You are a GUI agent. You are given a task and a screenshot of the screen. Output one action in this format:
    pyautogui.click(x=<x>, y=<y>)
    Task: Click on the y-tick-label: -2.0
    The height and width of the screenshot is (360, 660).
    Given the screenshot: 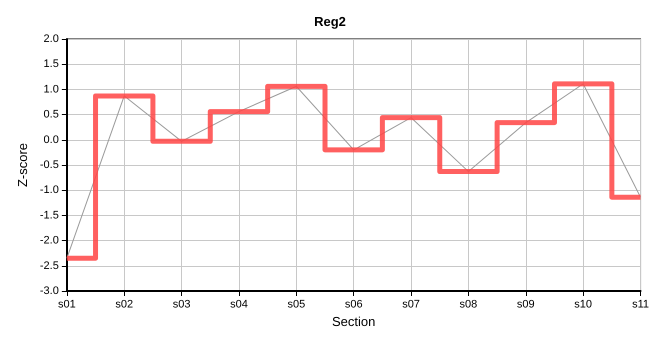 What is the action you would take?
    pyautogui.click(x=49, y=240)
    